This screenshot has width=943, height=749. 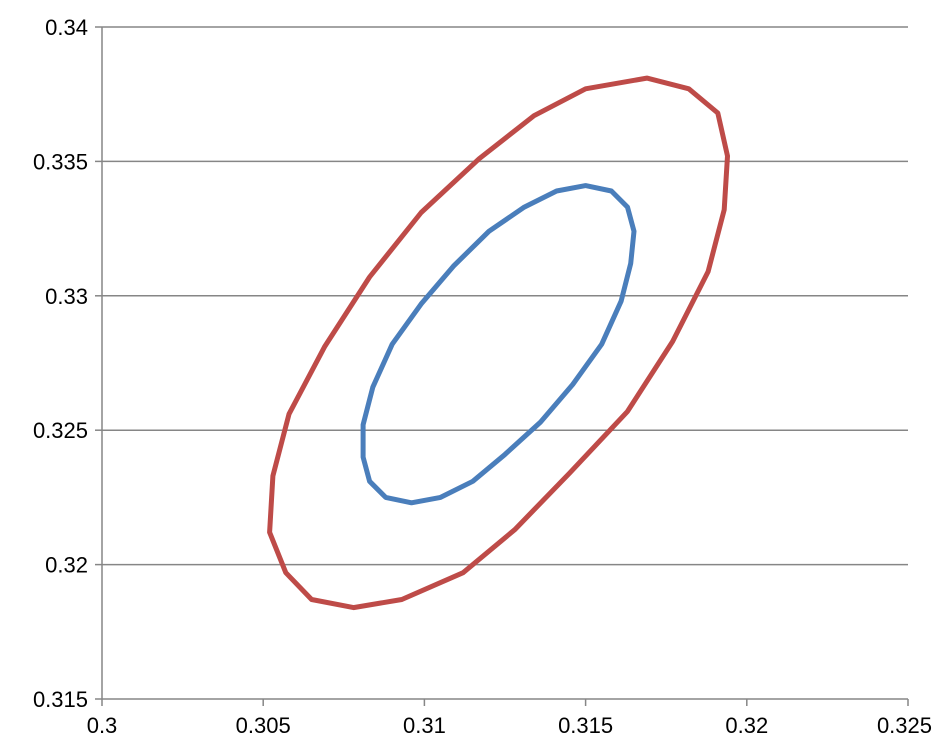 What do you see at coordinates (746, 725) in the screenshot?
I see `x-tick-label: 0.32` at bounding box center [746, 725].